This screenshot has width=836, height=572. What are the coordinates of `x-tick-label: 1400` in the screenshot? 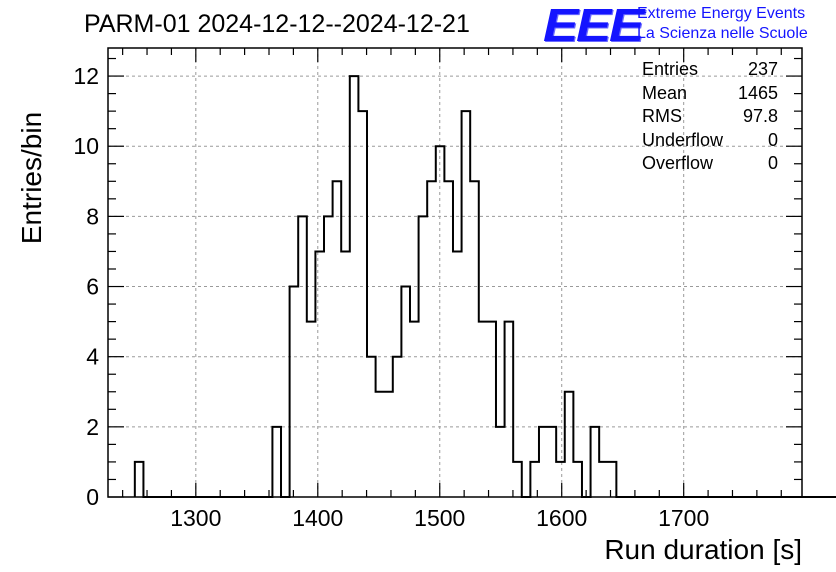 It's located at (317, 518).